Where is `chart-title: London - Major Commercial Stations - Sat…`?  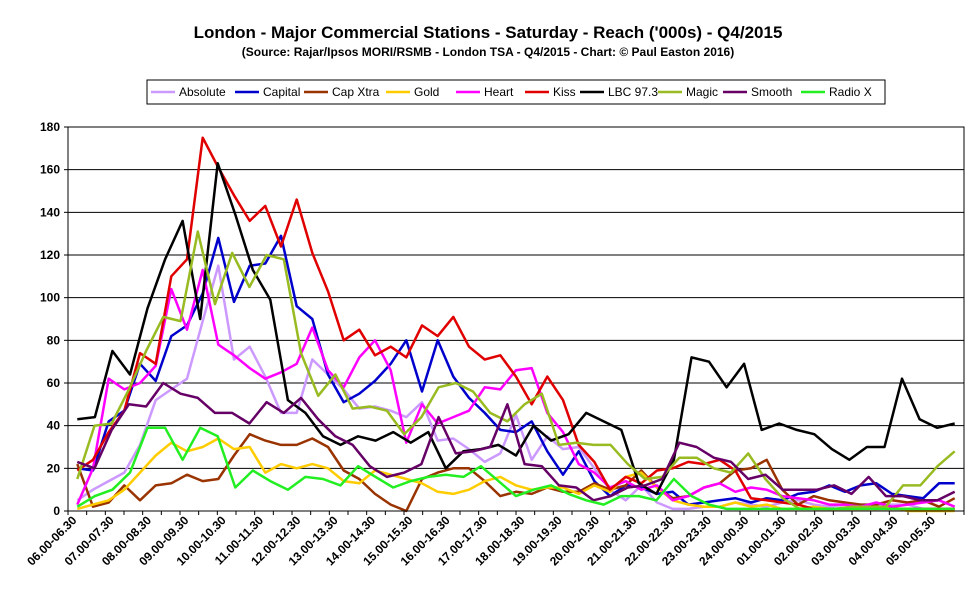
chart-title: London - Major Commercial Stations - Sat… is located at coordinates (488, 32).